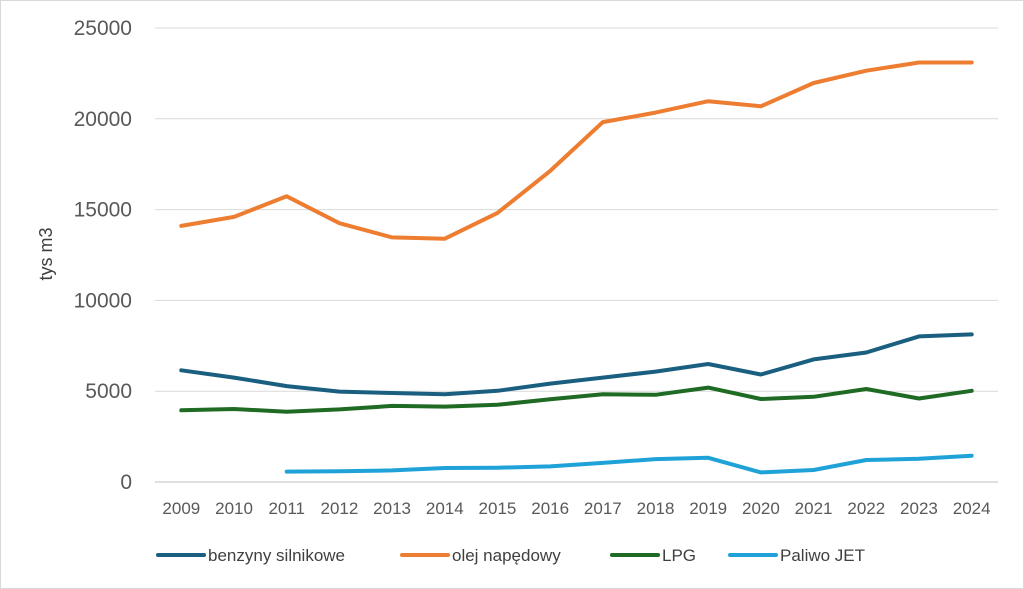 Image resolution: width=1024 pixels, height=589 pixels. Describe the element at coordinates (866, 508) in the screenshot. I see `x-tick-label: 2022` at that location.